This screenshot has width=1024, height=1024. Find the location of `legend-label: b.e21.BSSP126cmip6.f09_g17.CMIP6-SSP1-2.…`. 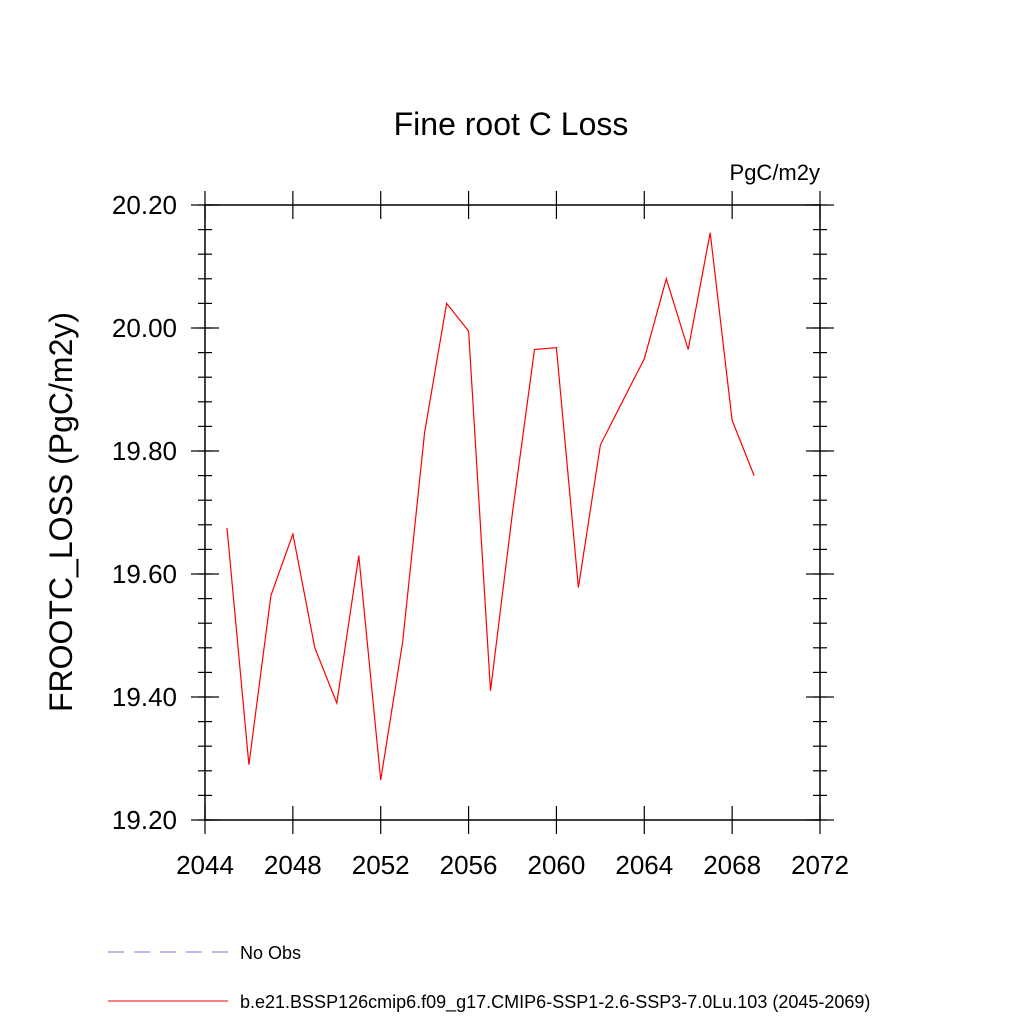

legend-label: b.e21.BSSP126cmip6.f09_g17.CMIP6-SSP1-2.… is located at coordinates (555, 1002).